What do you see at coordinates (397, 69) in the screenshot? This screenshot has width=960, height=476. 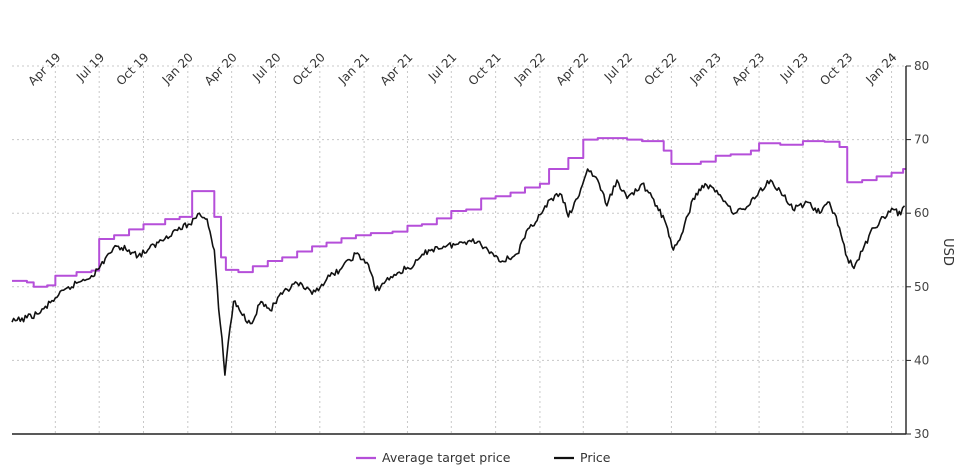 I see `x-tick-label: Apr 21` at bounding box center [397, 69].